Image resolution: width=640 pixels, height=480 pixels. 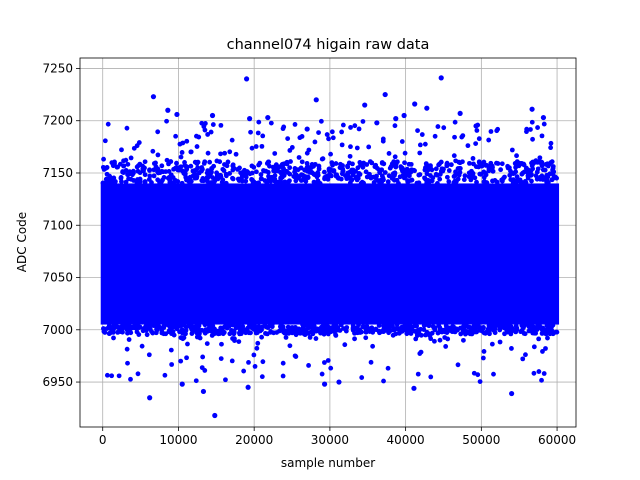 What do you see at coordinates (57, 68) in the screenshot?
I see `y-tick-label: 7250` at bounding box center [57, 68].